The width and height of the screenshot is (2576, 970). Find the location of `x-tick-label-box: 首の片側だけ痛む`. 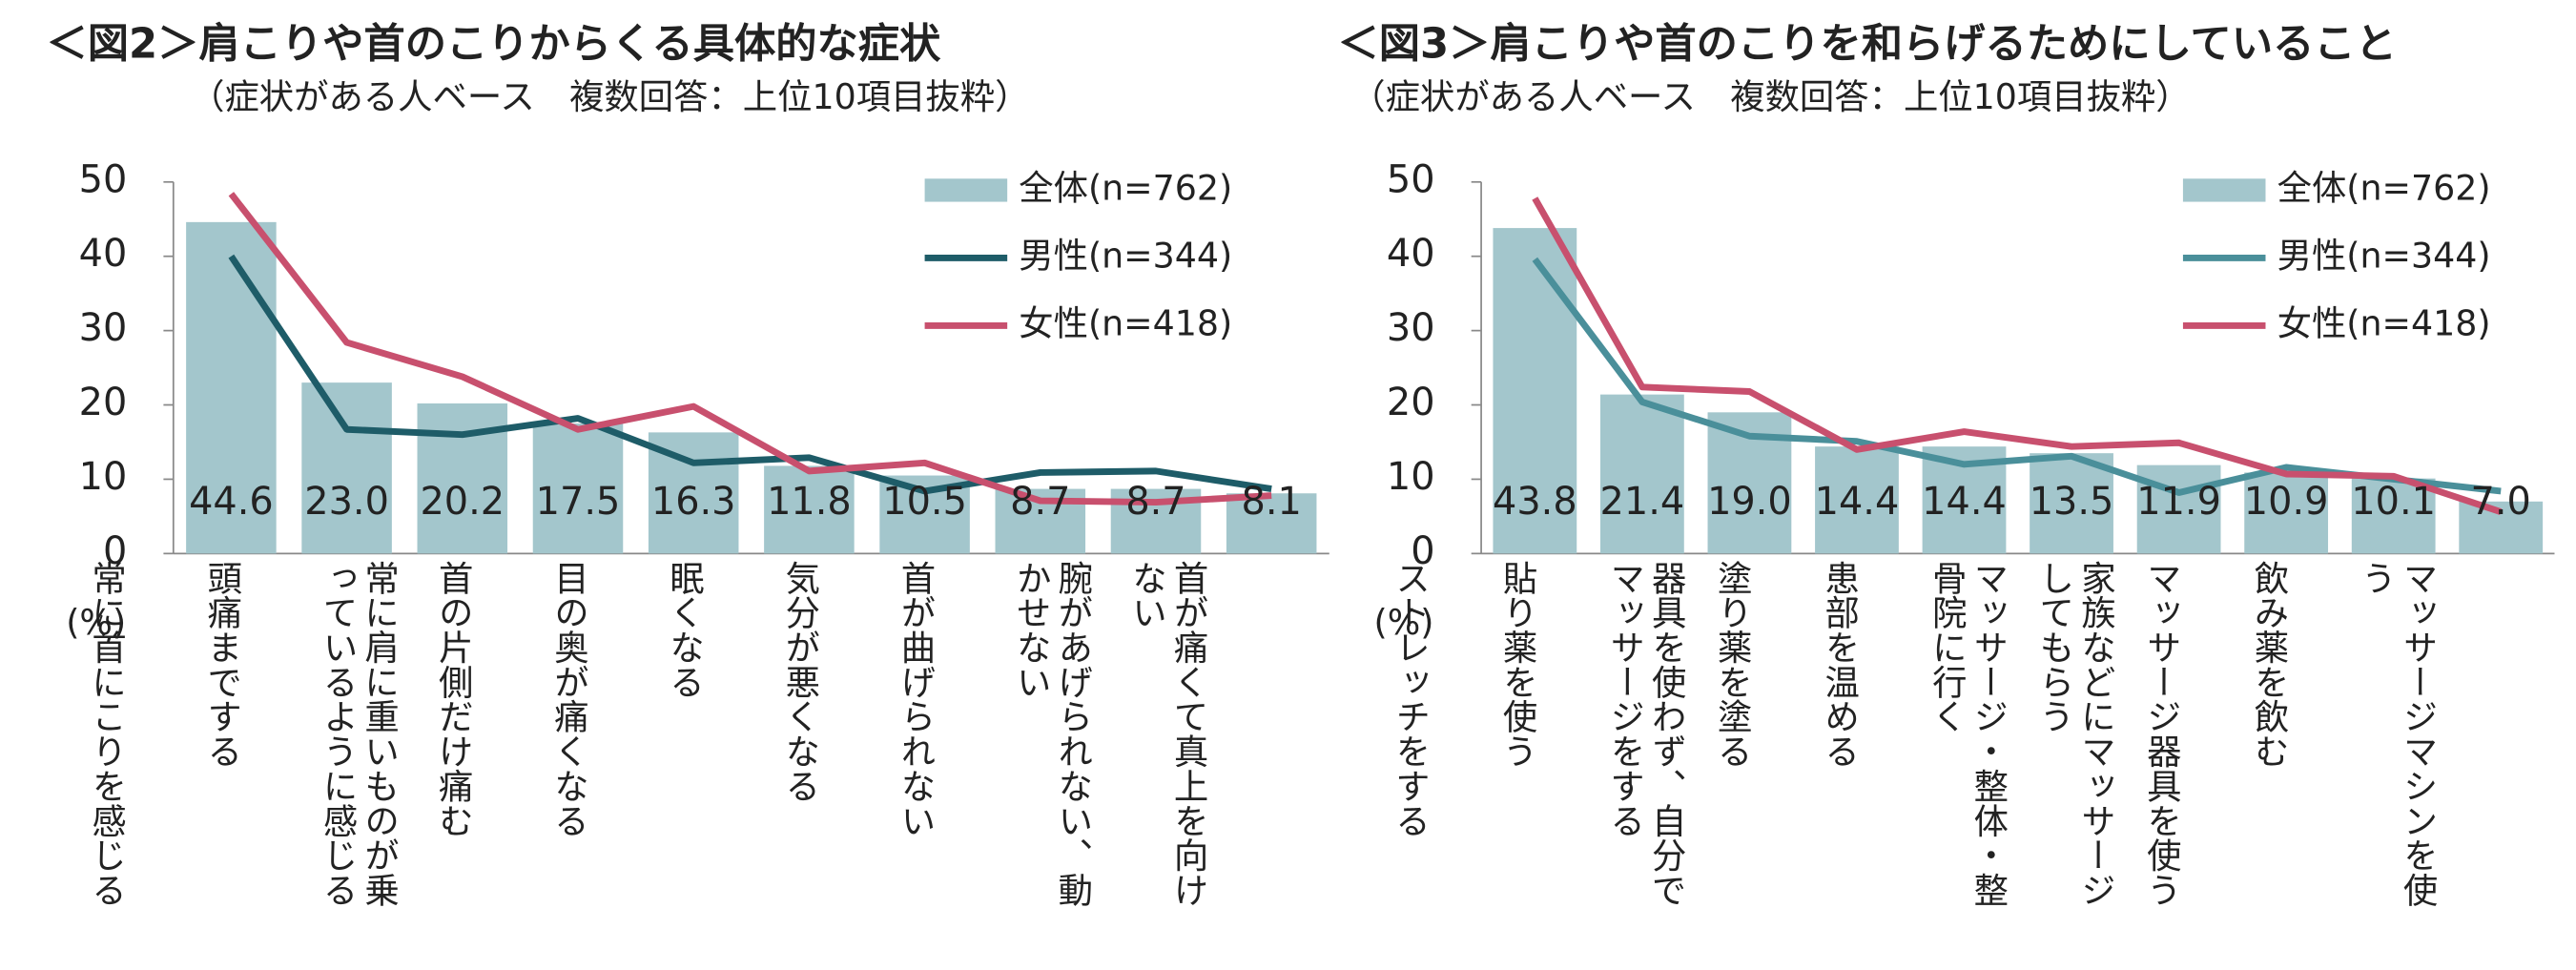

x-tick-label-box: 首の片側だけ痛む is located at coordinates (454, 699).